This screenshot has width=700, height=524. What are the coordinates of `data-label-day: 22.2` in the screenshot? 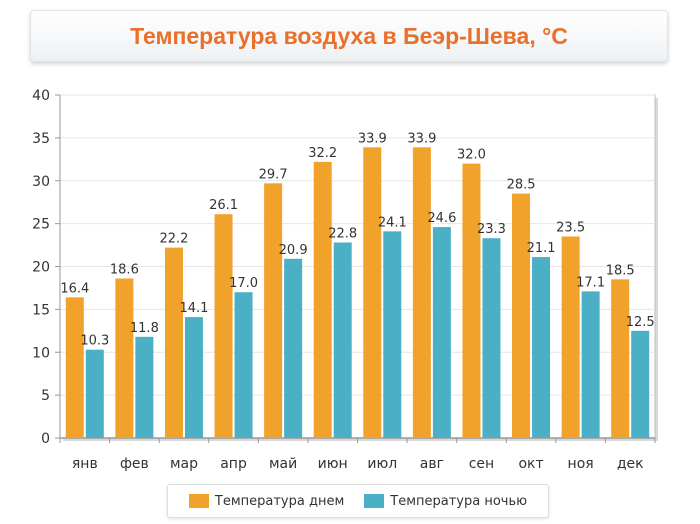 It's located at (173, 239).